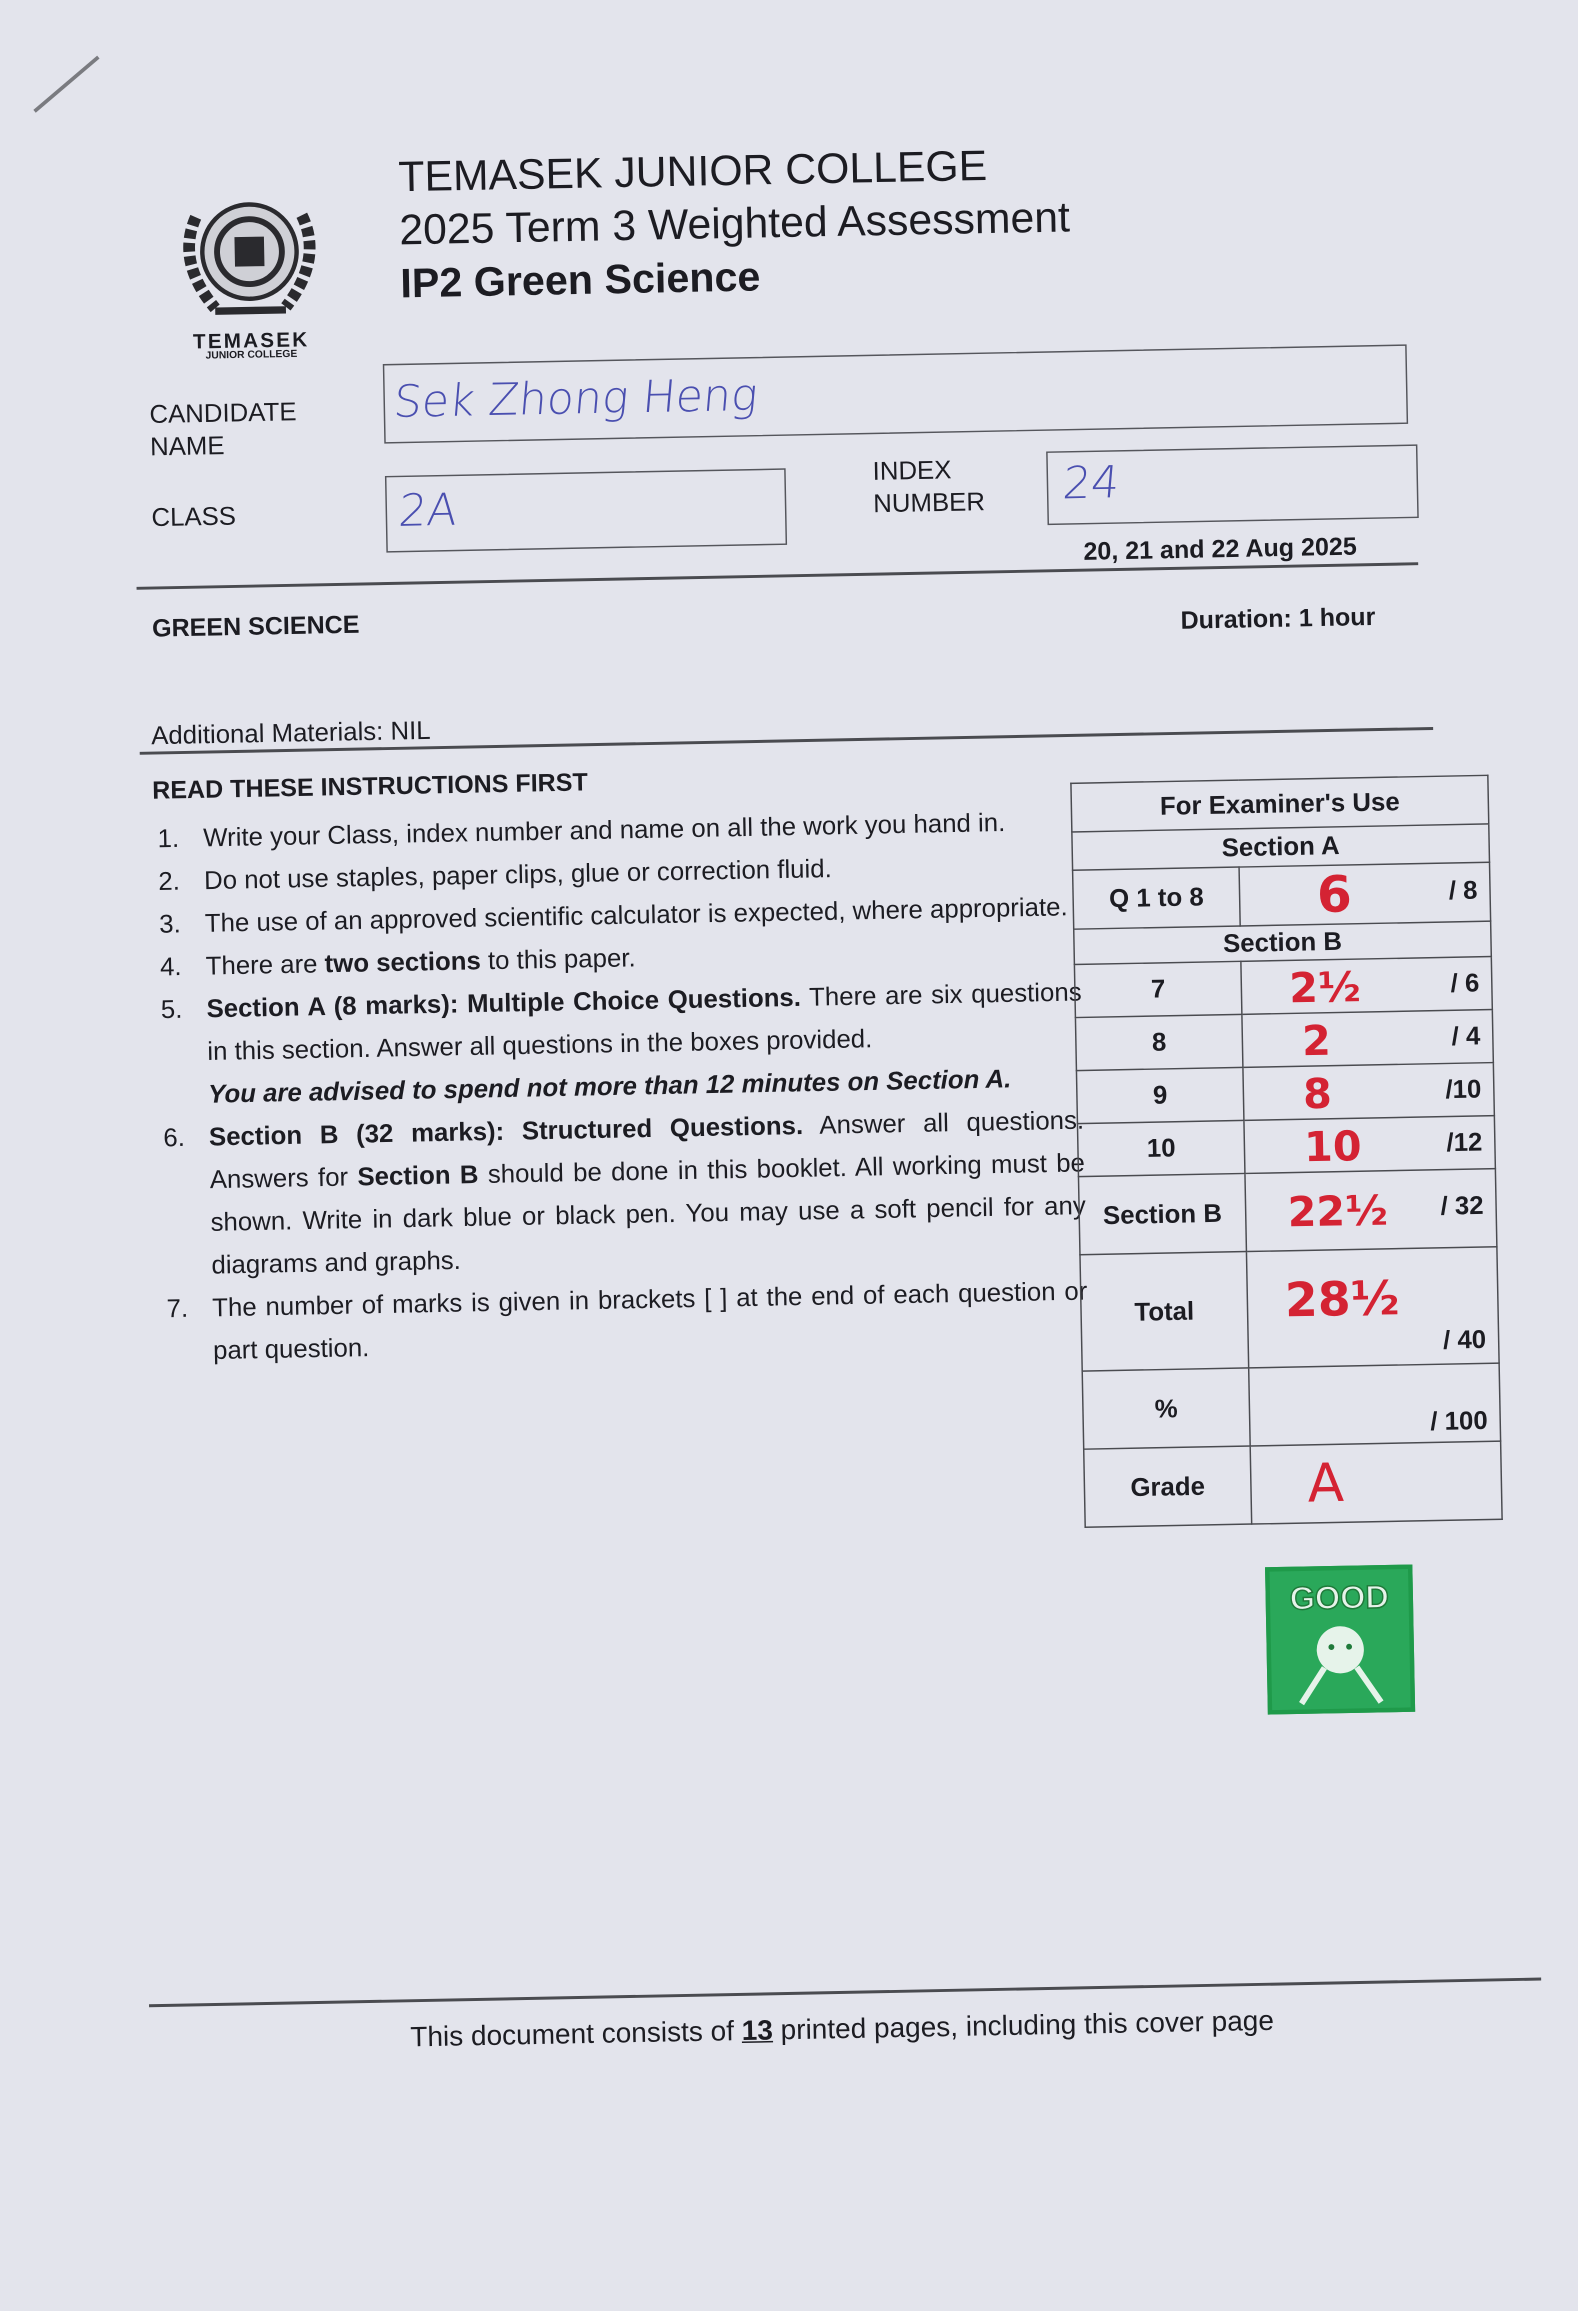  Describe the element at coordinates (1164, 1311) in the screenshot. I see `total-label: Total` at that location.